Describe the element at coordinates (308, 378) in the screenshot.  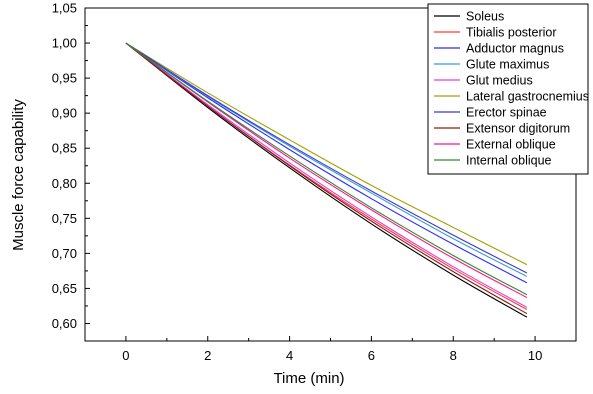
I see `x-axis-title: Time (min)` at that location.